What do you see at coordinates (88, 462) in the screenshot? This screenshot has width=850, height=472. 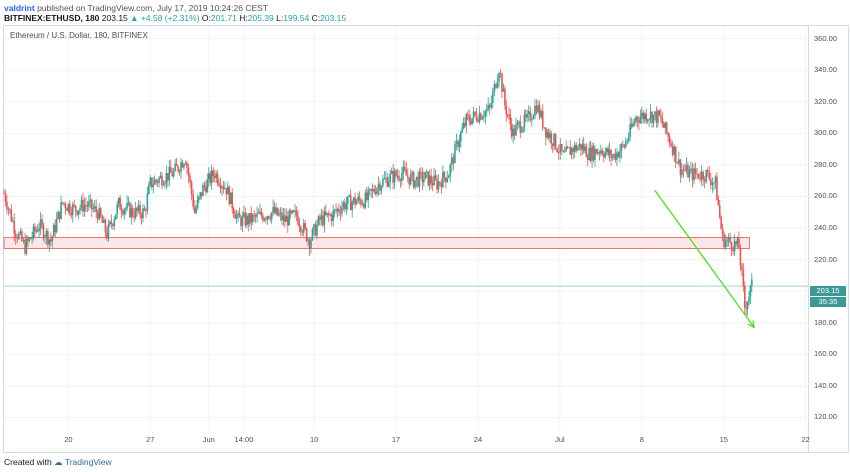 I see `tradingview-brand: TradingView` at bounding box center [88, 462].